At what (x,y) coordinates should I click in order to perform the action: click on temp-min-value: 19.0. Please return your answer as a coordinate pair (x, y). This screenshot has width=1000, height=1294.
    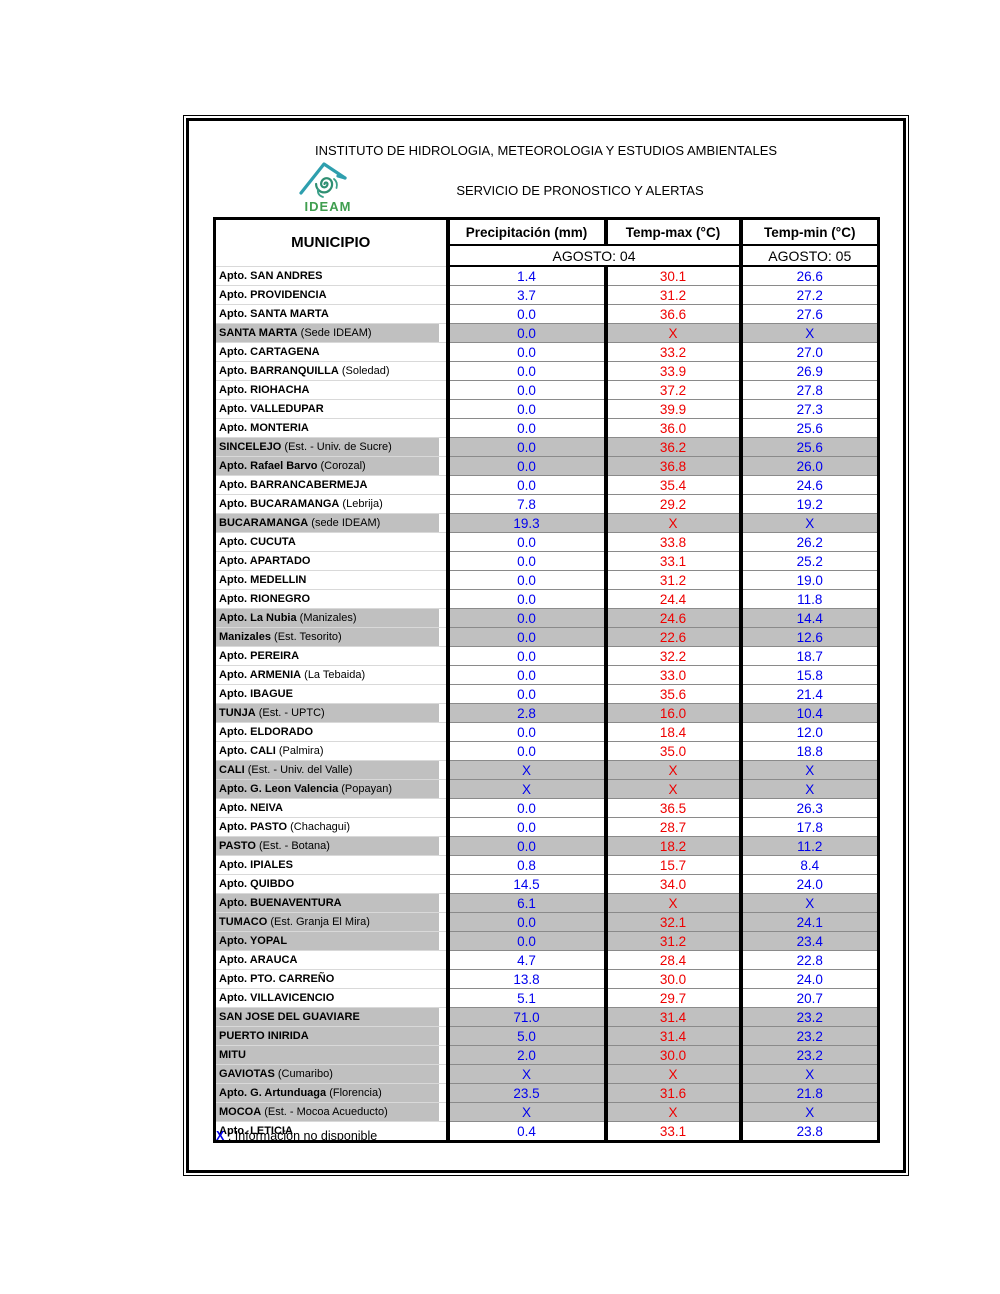
    Looking at the image, I should click on (808, 580).